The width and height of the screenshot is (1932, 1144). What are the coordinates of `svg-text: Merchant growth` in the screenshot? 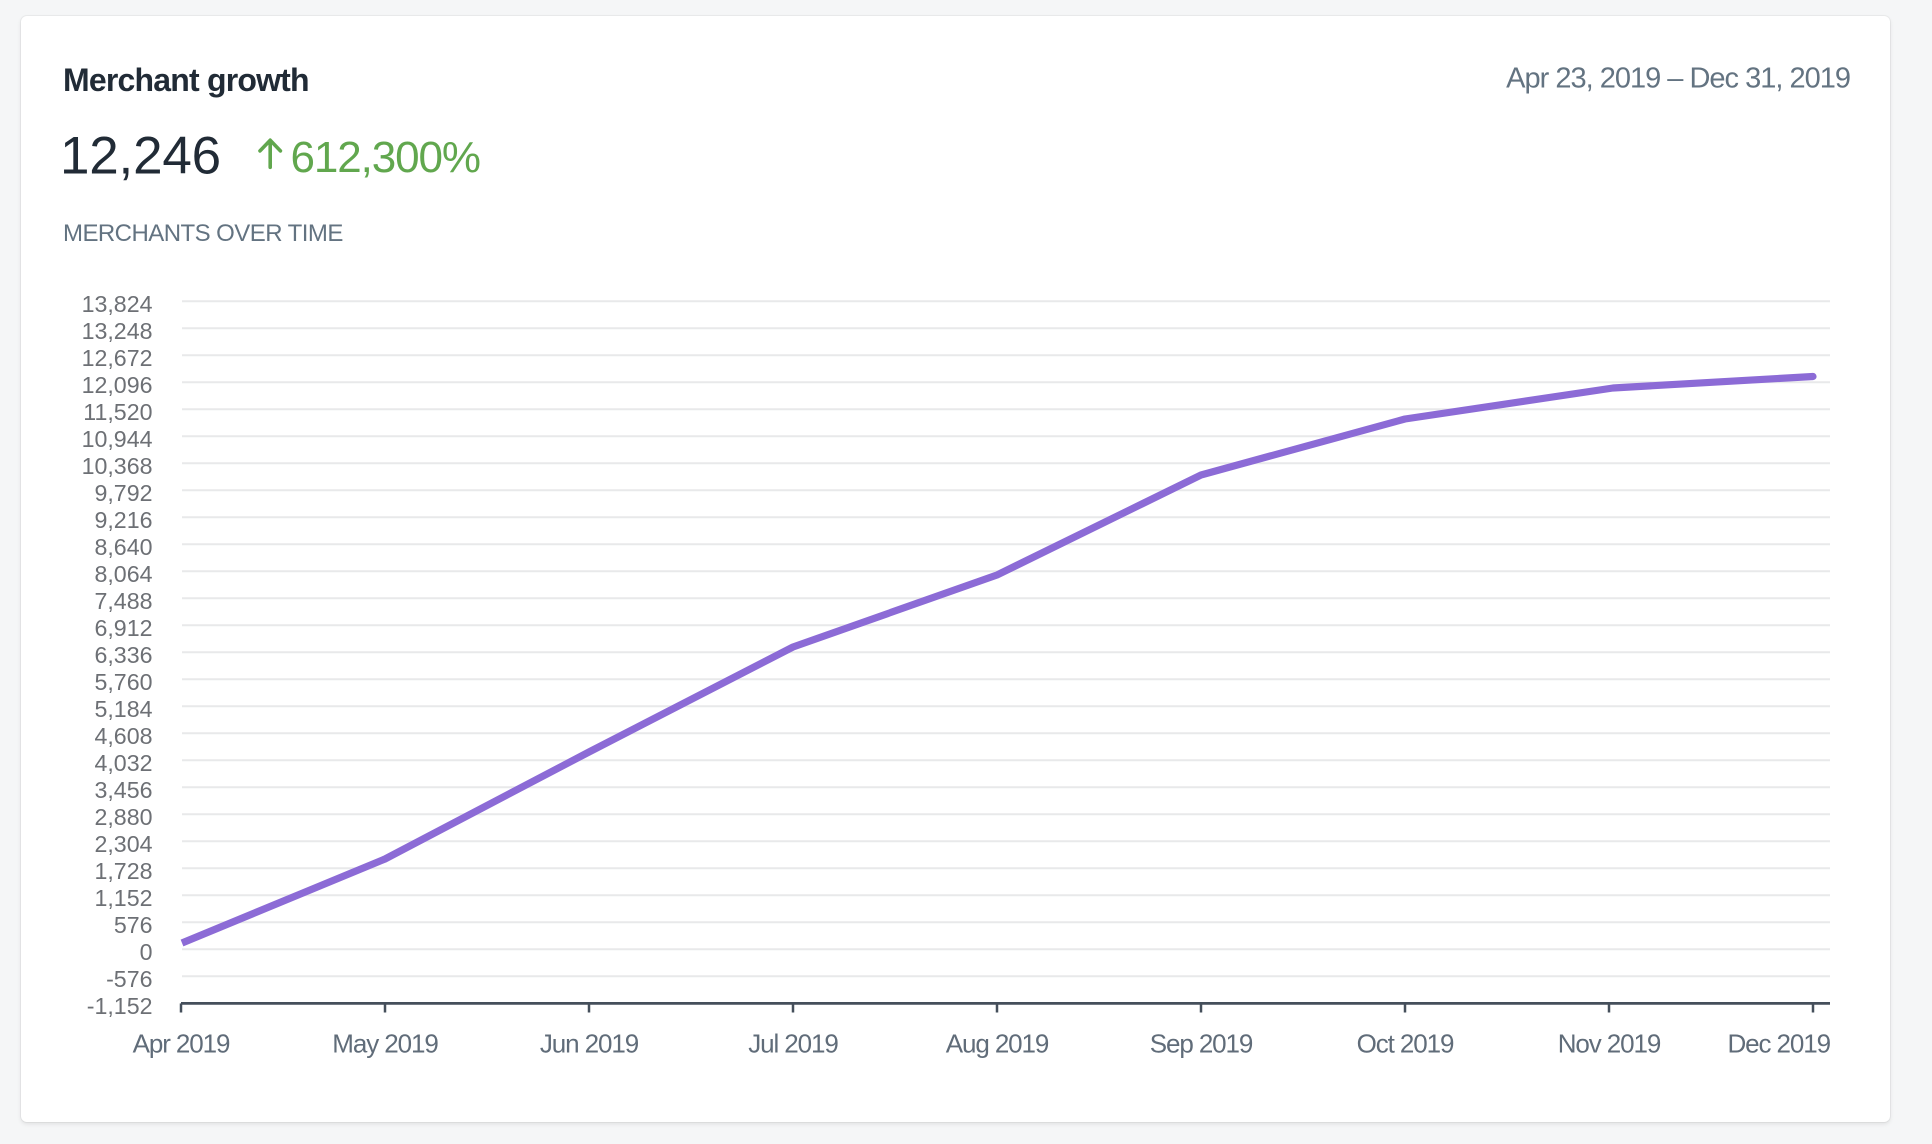 It's located at (186, 80).